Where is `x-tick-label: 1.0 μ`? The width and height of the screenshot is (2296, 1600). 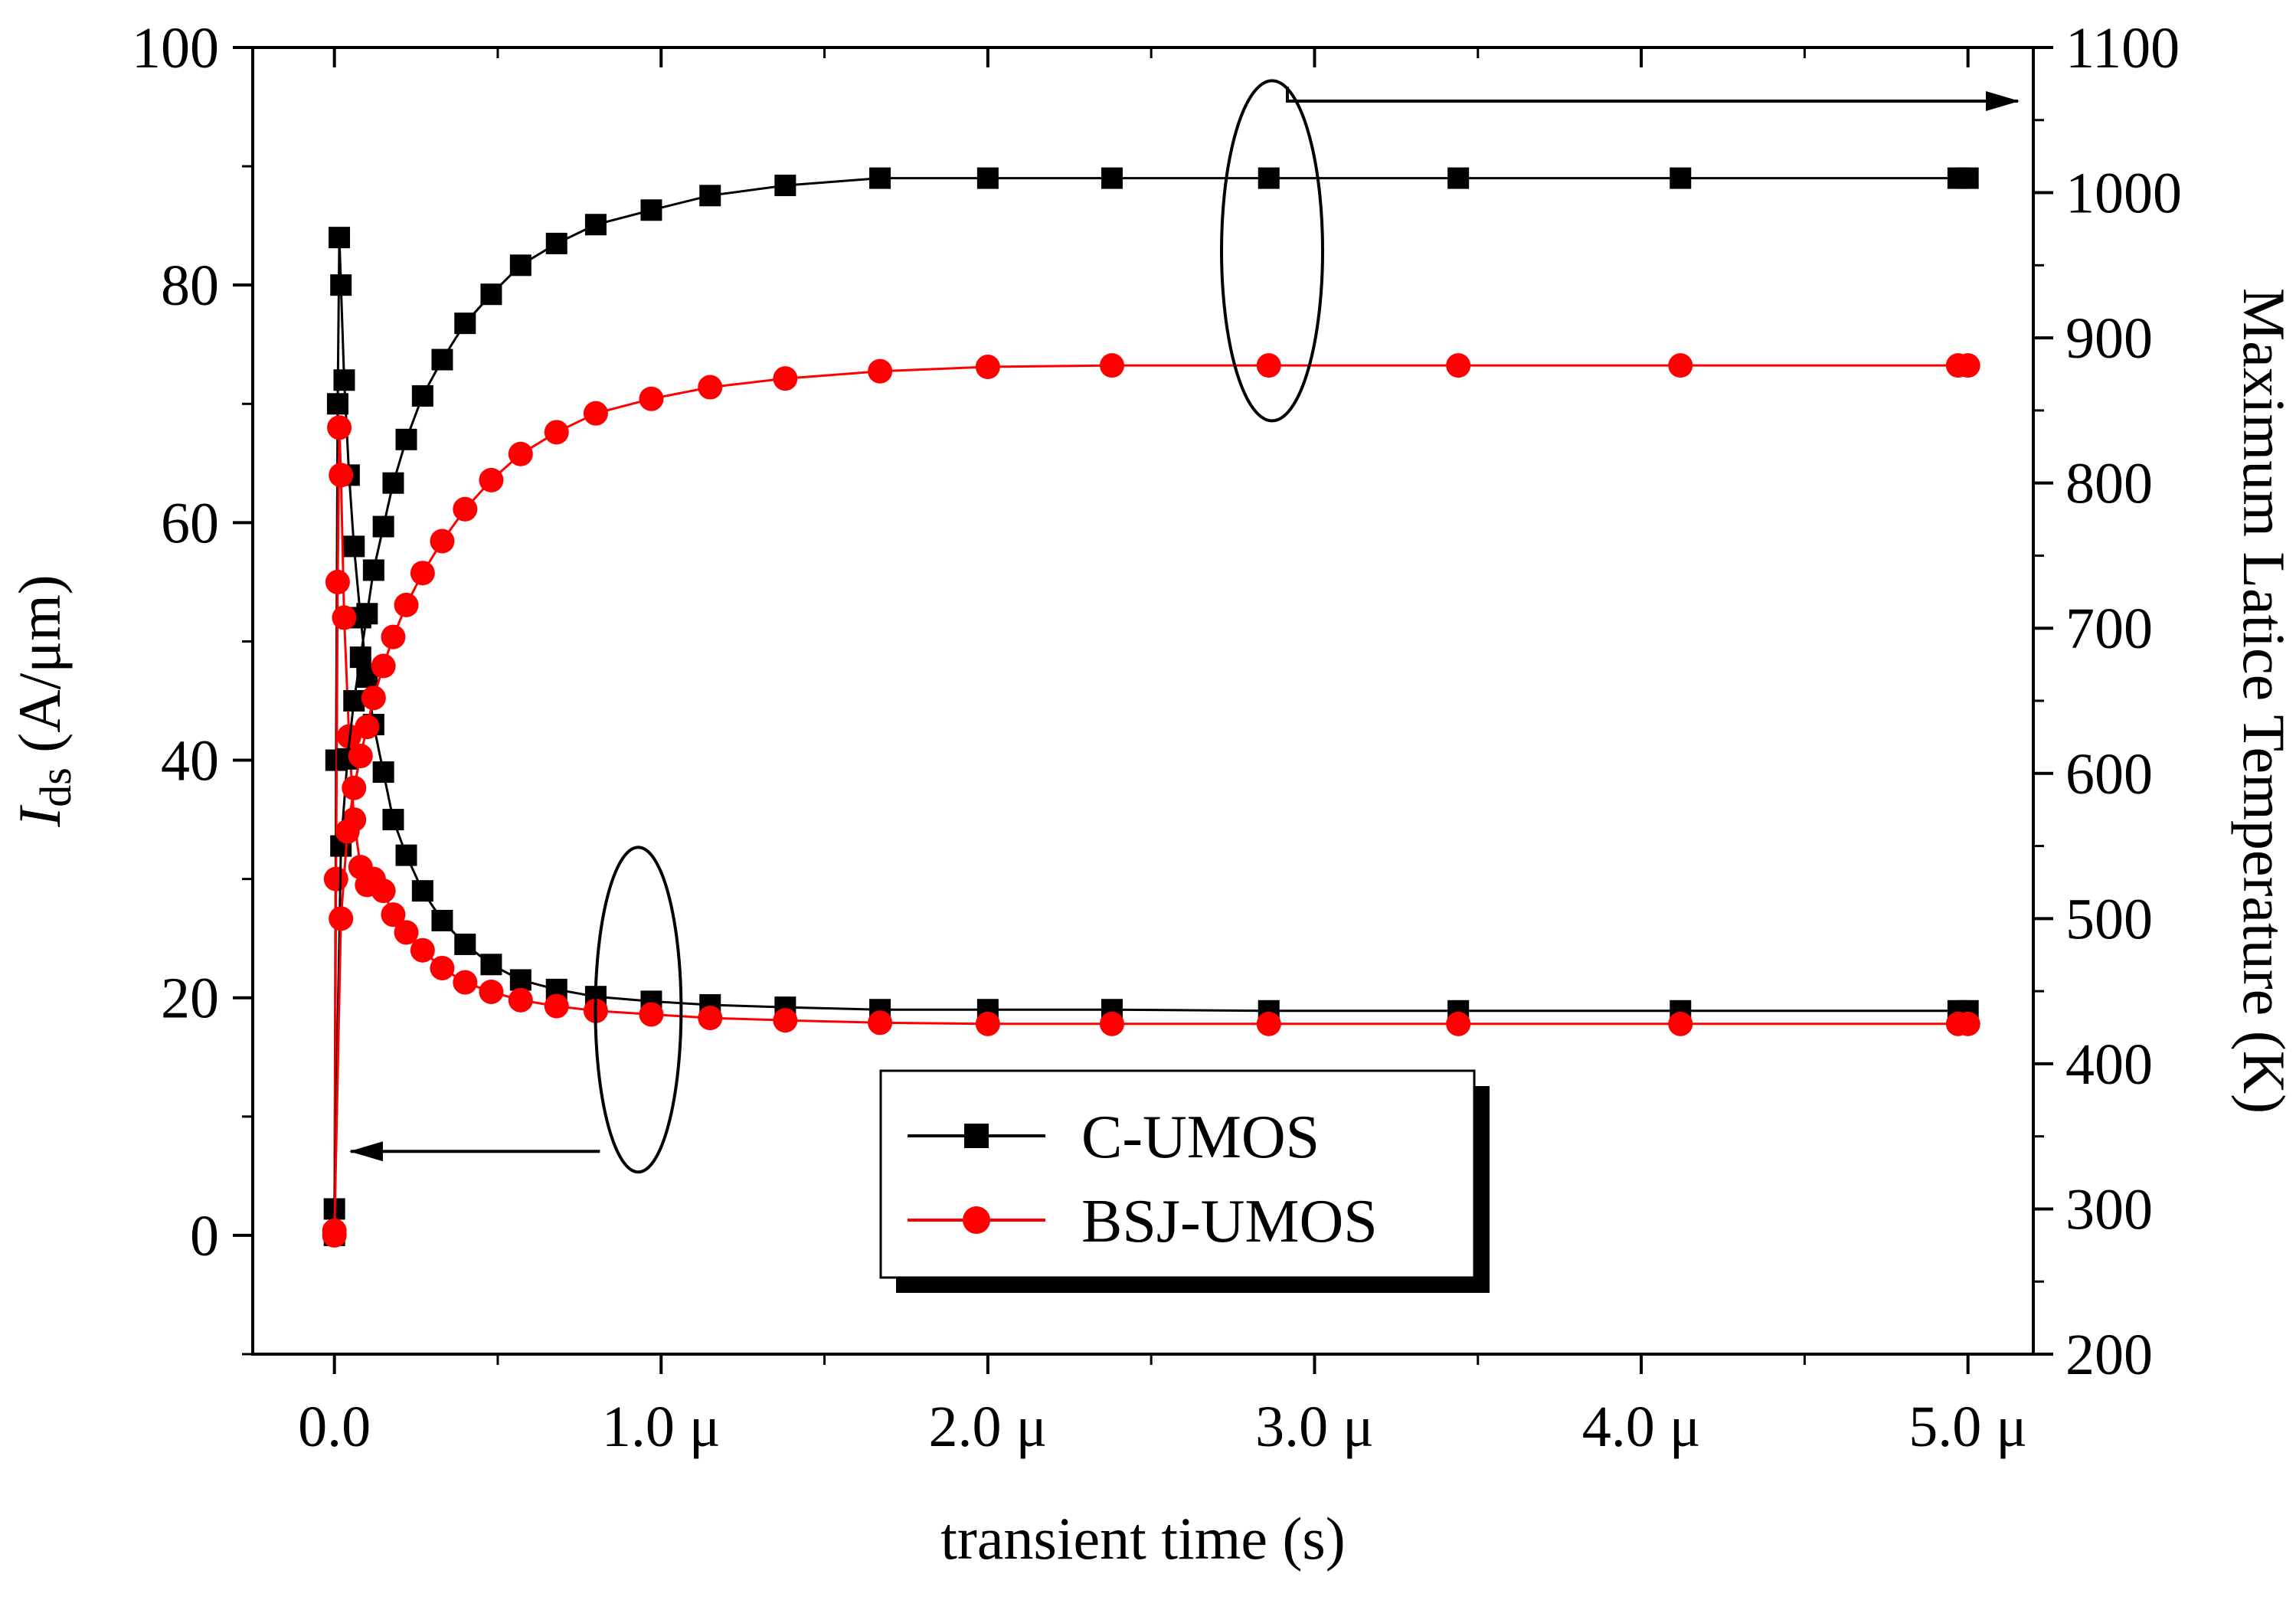 x-tick-label: 1.0 μ is located at coordinates (661, 1427).